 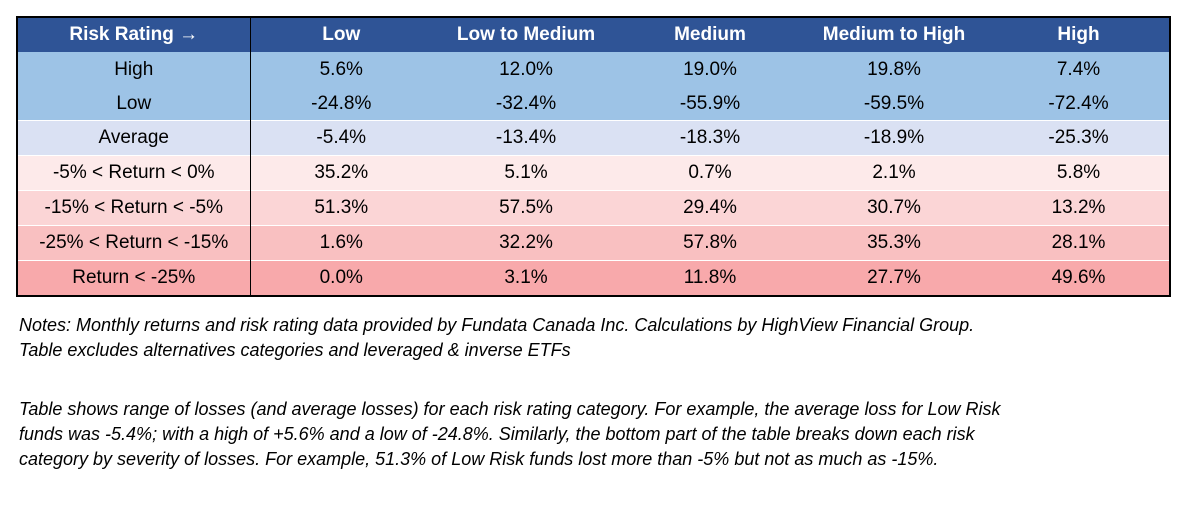 What do you see at coordinates (710, 69) in the screenshot?
I see `table-cell: 19.0%` at bounding box center [710, 69].